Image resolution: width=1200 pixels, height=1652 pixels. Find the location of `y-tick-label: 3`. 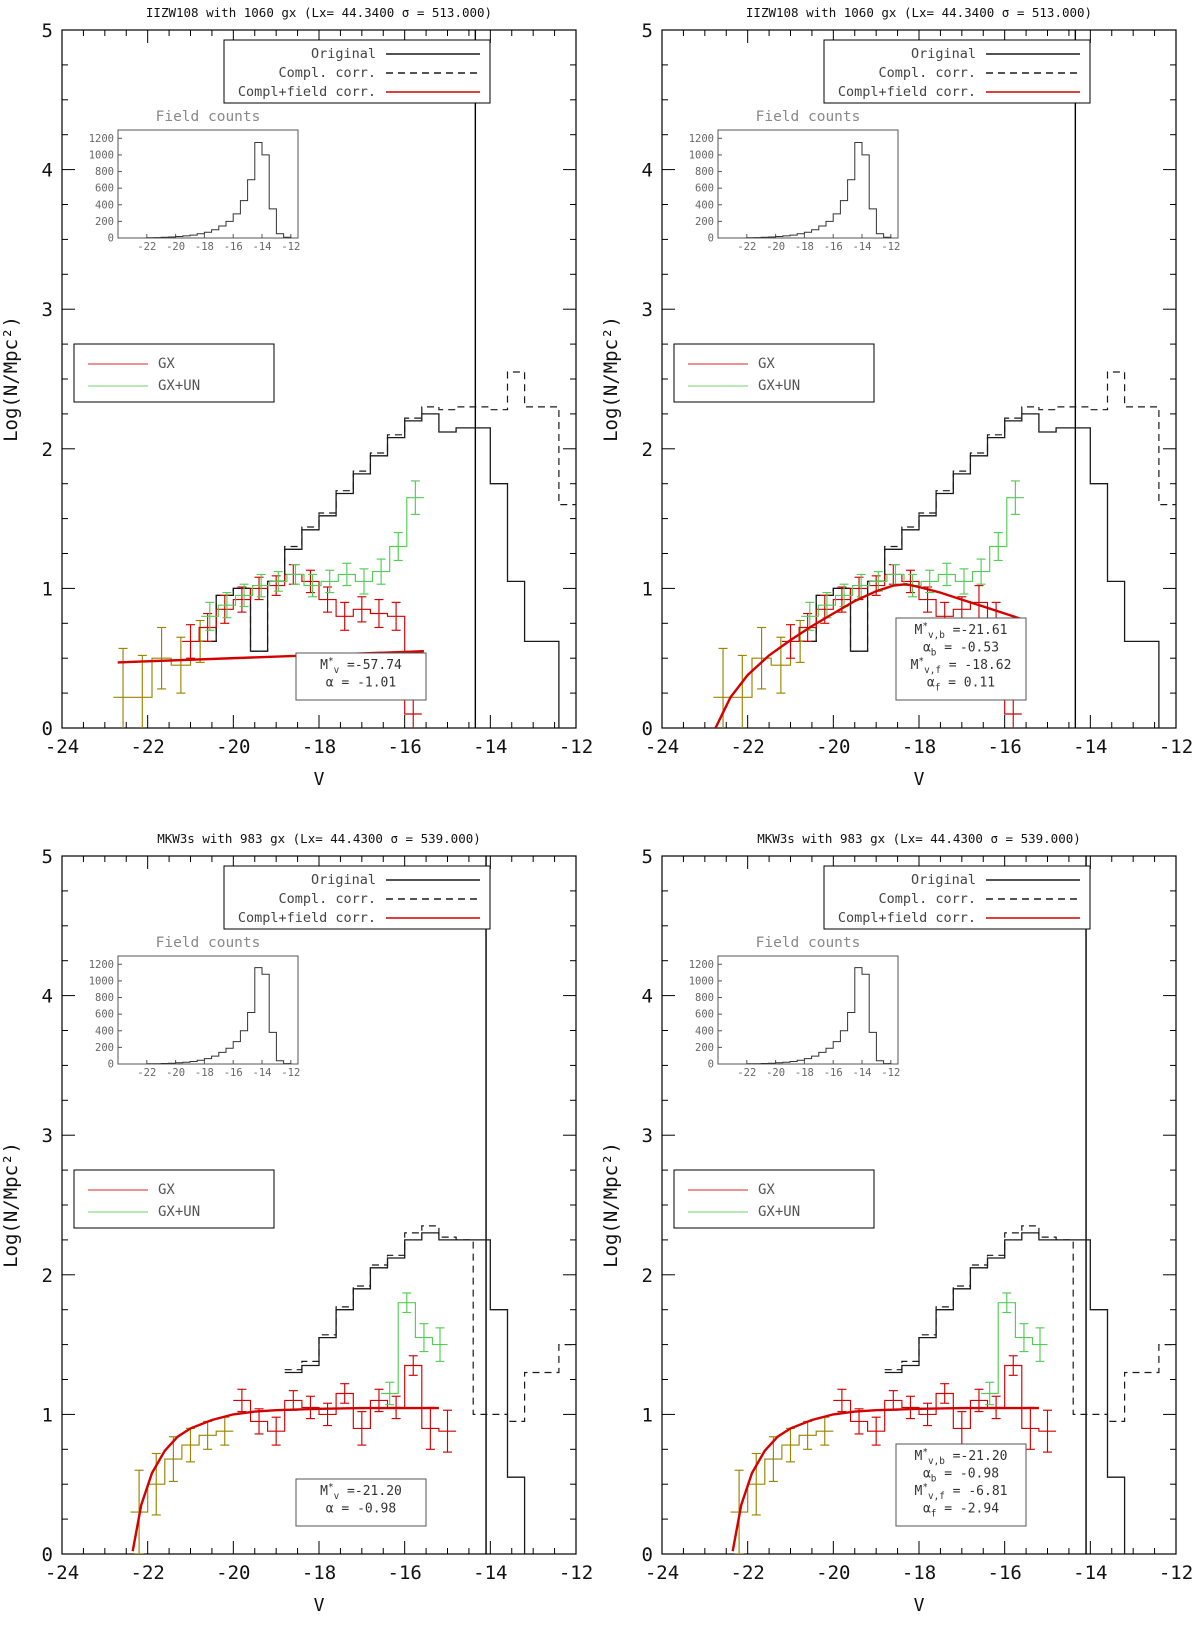

y-tick-label: 3 is located at coordinates (647, 1136).